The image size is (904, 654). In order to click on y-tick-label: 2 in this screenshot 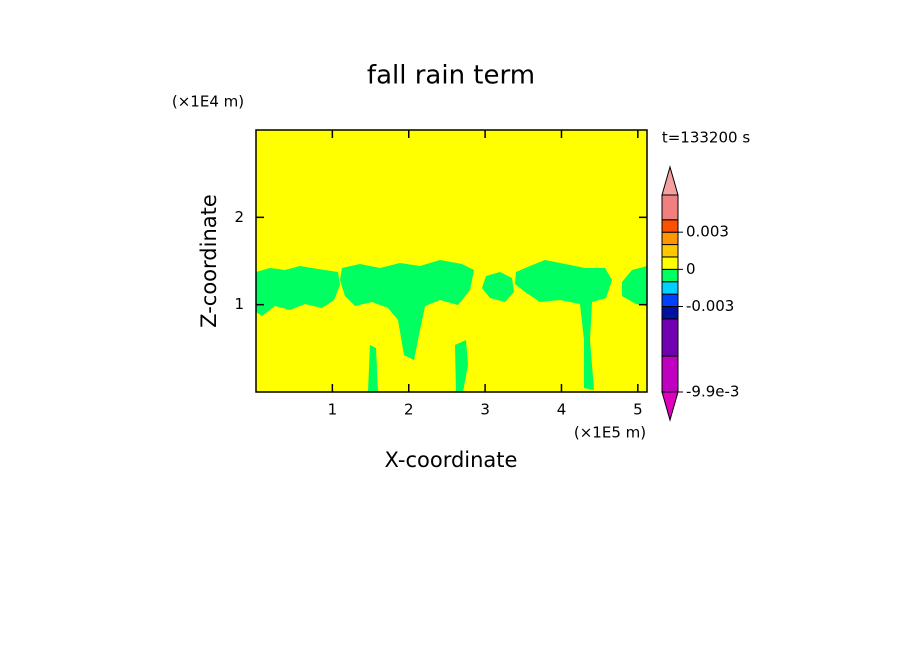, I will do `click(239, 217)`.